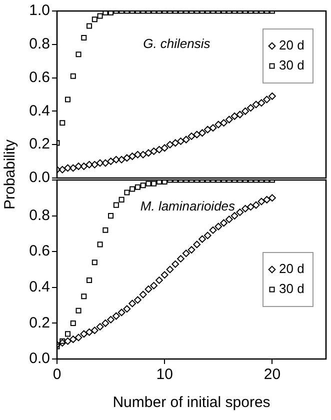 This screenshot has width=331, height=420. What do you see at coordinates (39, 251) in the screenshot?
I see `y-tick-label: 0.6` at bounding box center [39, 251].